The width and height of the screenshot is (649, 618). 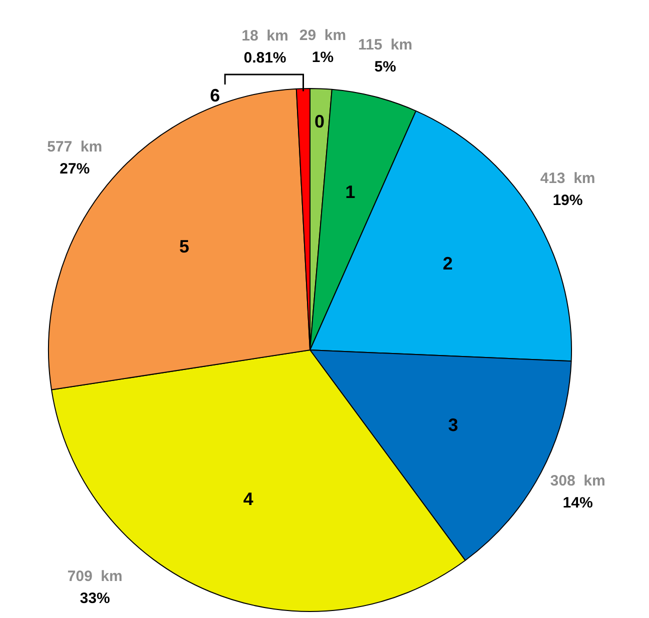 What do you see at coordinates (75, 169) in the screenshot?
I see `text: 27%` at bounding box center [75, 169].